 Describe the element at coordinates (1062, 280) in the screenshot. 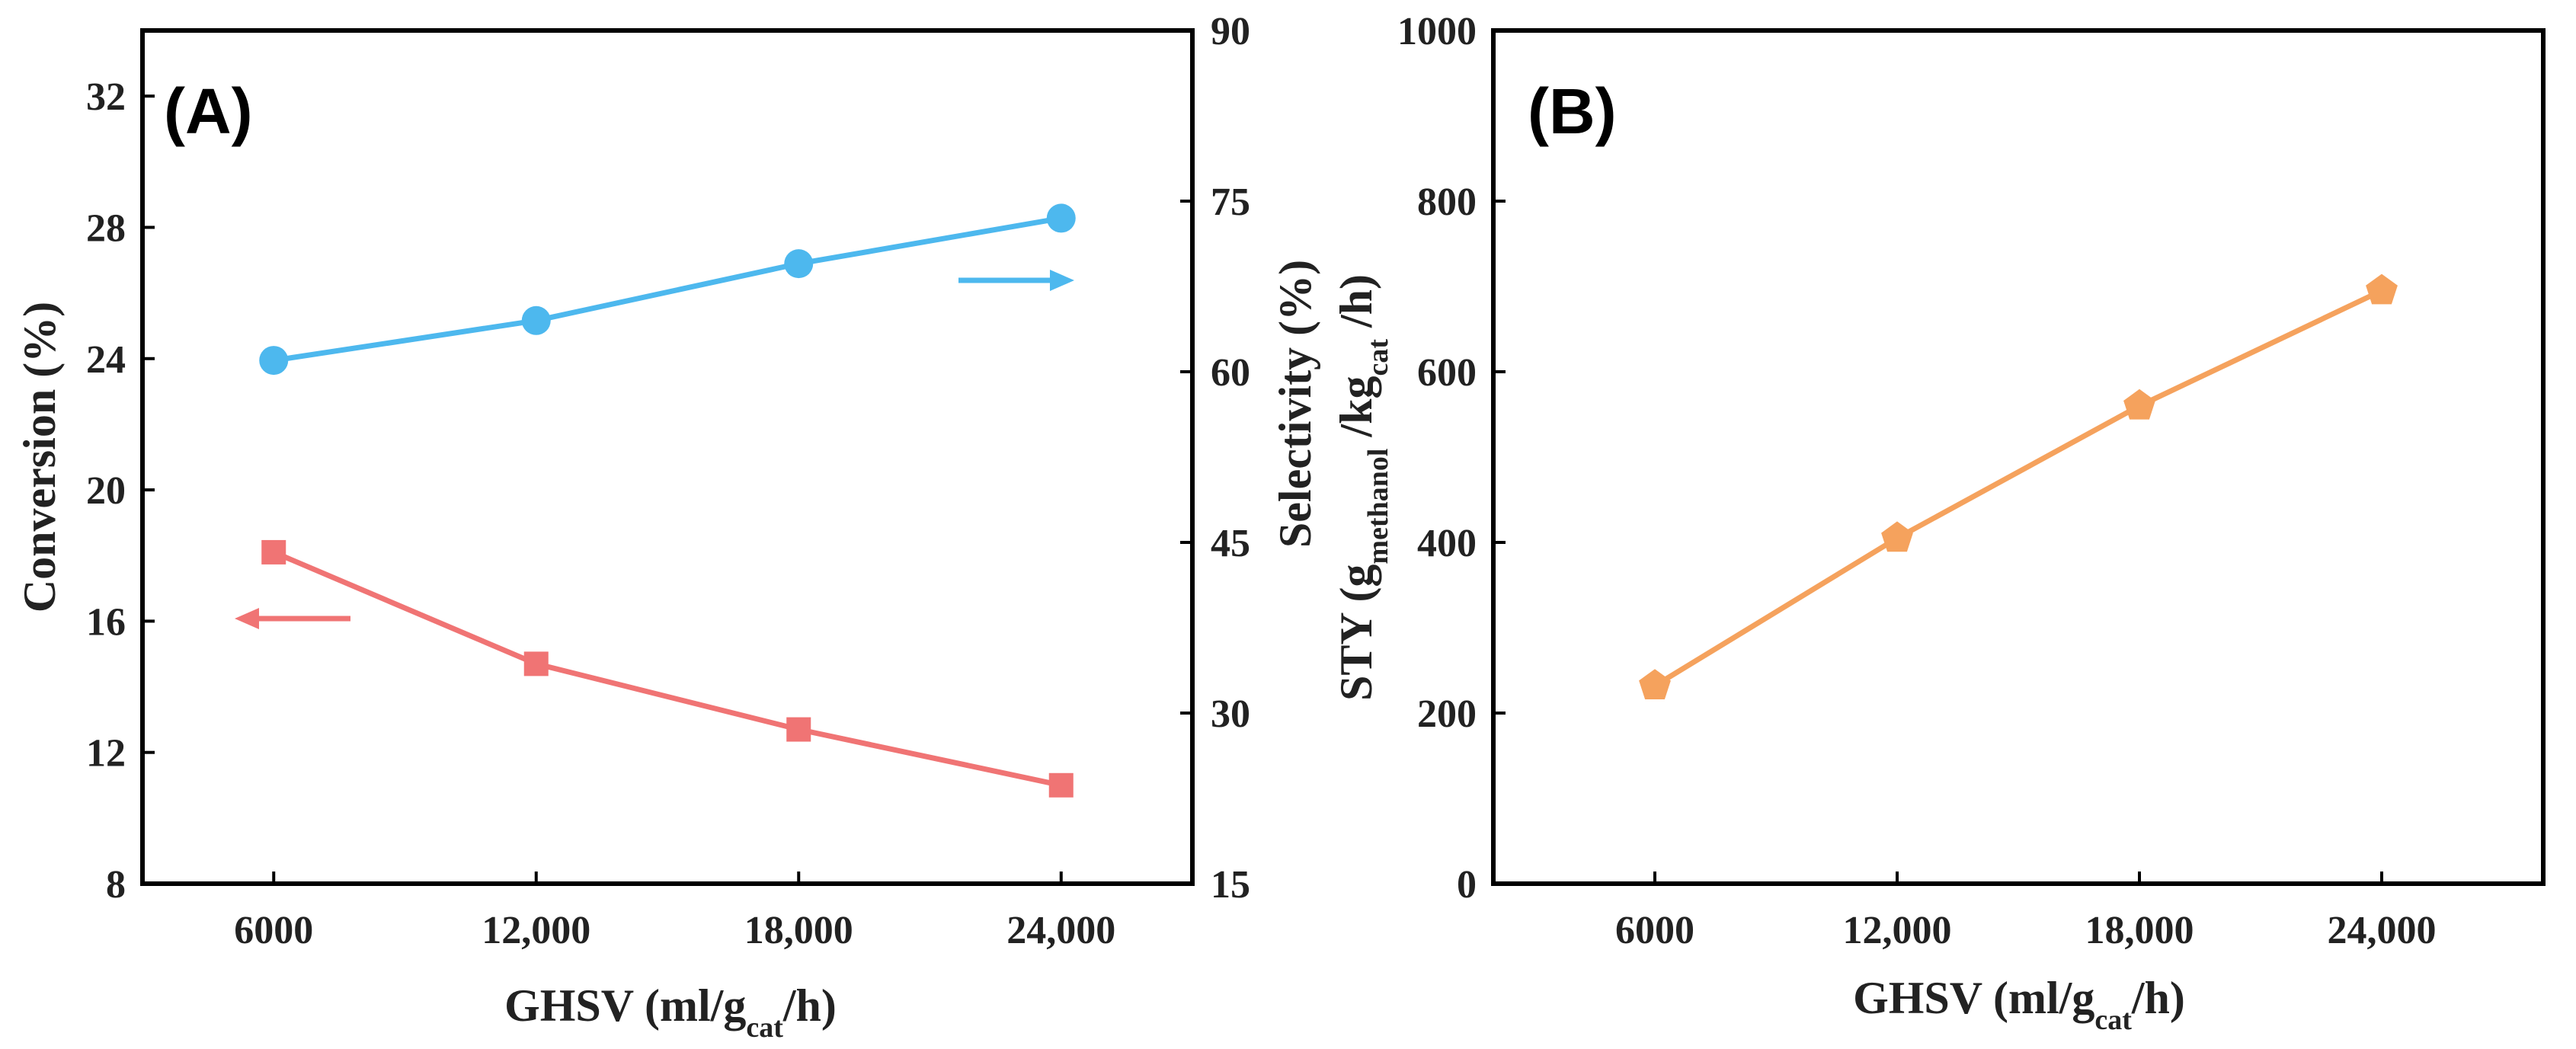

I see `panel-a-selectivity-arrow-head` at that location.